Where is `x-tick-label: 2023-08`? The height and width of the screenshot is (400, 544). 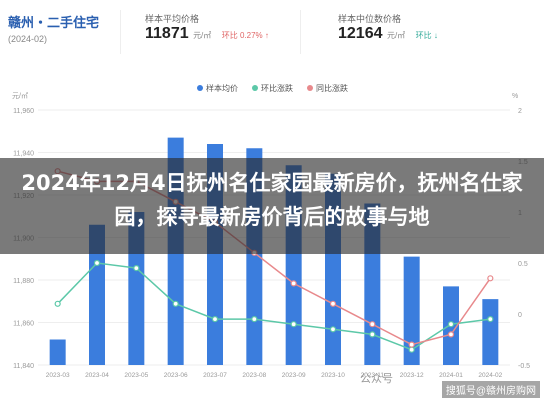
x-tick-label: 2023-08 is located at coordinates (254, 375).